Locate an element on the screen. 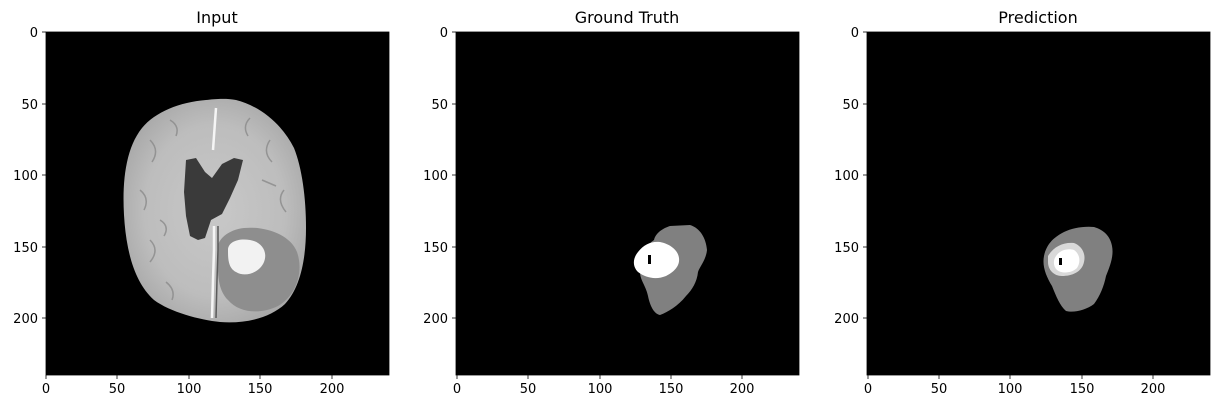 The width and height of the screenshot is (1222, 407). panel-title: Prediction is located at coordinates (1037, 17).